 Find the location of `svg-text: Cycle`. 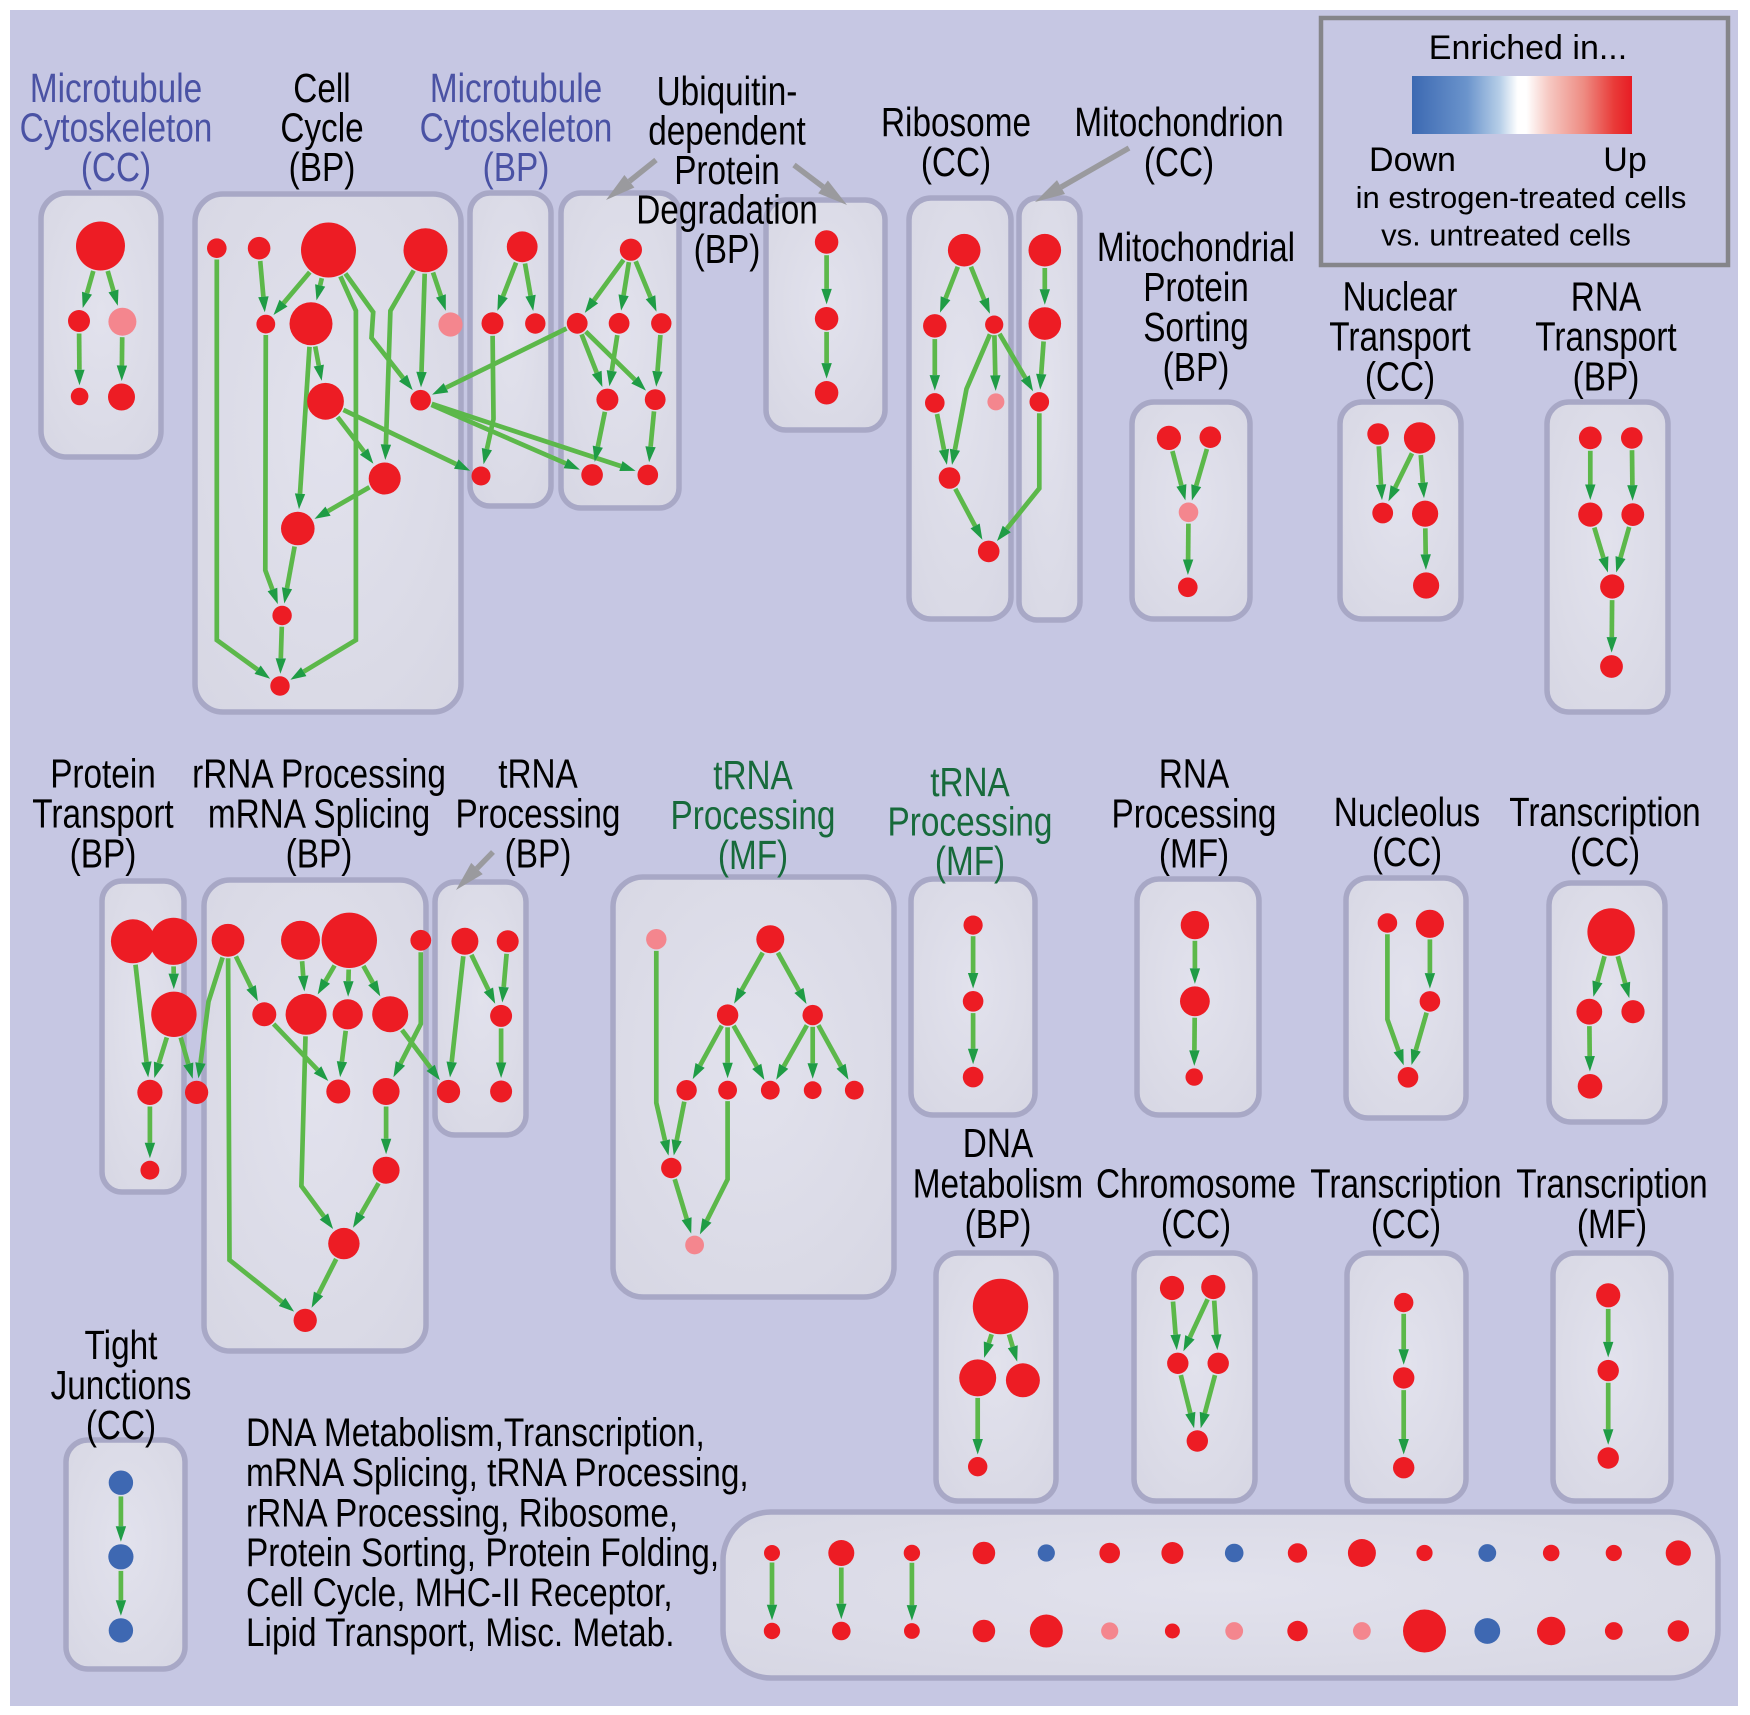

svg-text: Cycle is located at coordinates (321, 128).